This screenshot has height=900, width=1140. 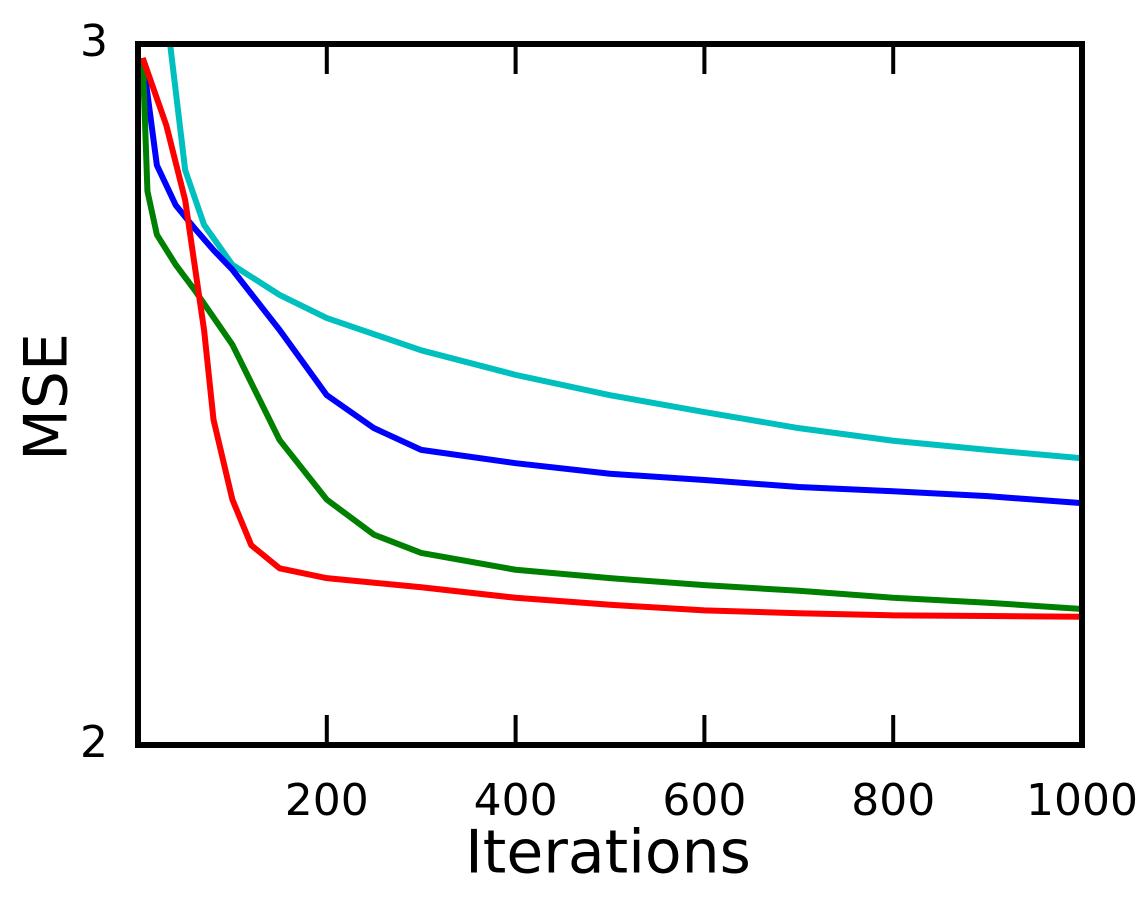 I want to click on y-axis-label: MSE, so click(x=47, y=397).